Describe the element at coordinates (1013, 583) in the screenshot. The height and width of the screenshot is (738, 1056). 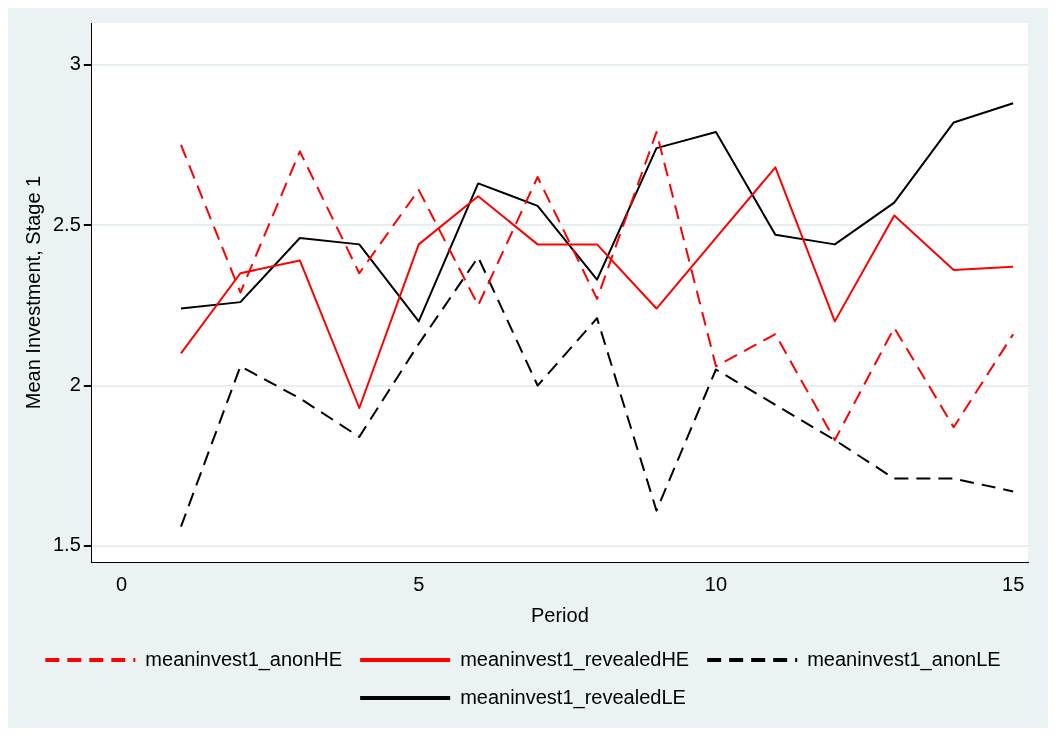
I see `x-tick-label: 15` at that location.